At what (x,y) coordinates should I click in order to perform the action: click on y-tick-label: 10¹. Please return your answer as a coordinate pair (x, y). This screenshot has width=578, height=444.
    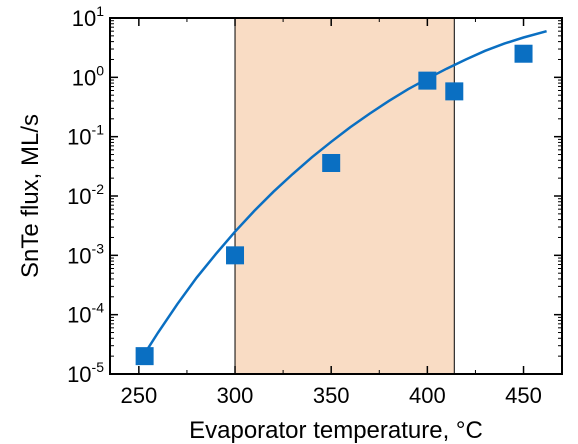
    Looking at the image, I should click on (88, 17).